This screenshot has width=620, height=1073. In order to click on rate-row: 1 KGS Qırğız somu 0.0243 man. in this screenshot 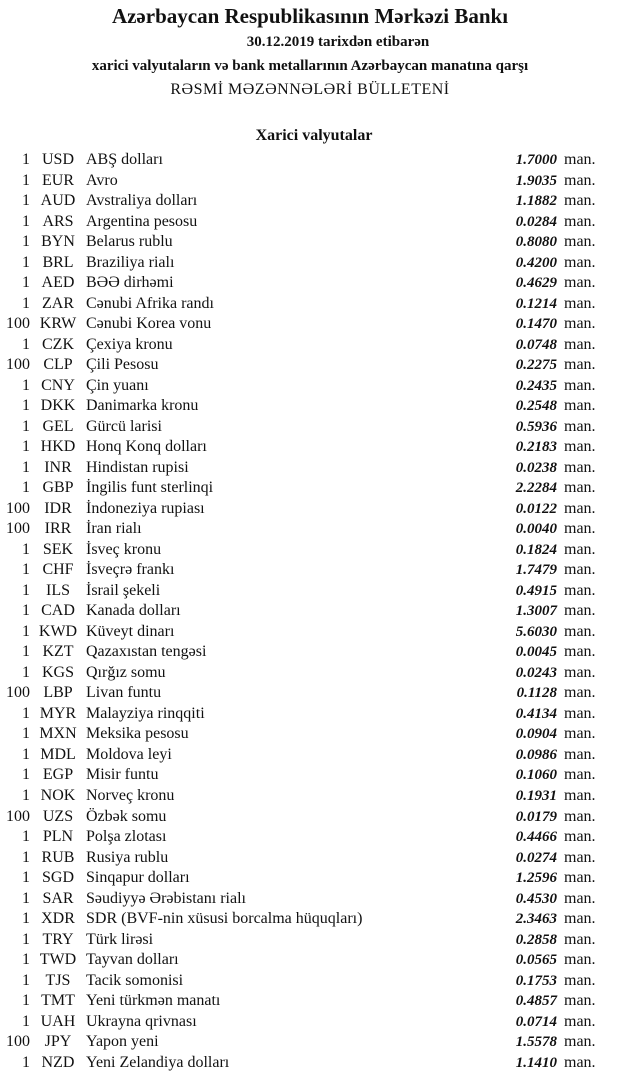, I will do `click(310, 673)`.